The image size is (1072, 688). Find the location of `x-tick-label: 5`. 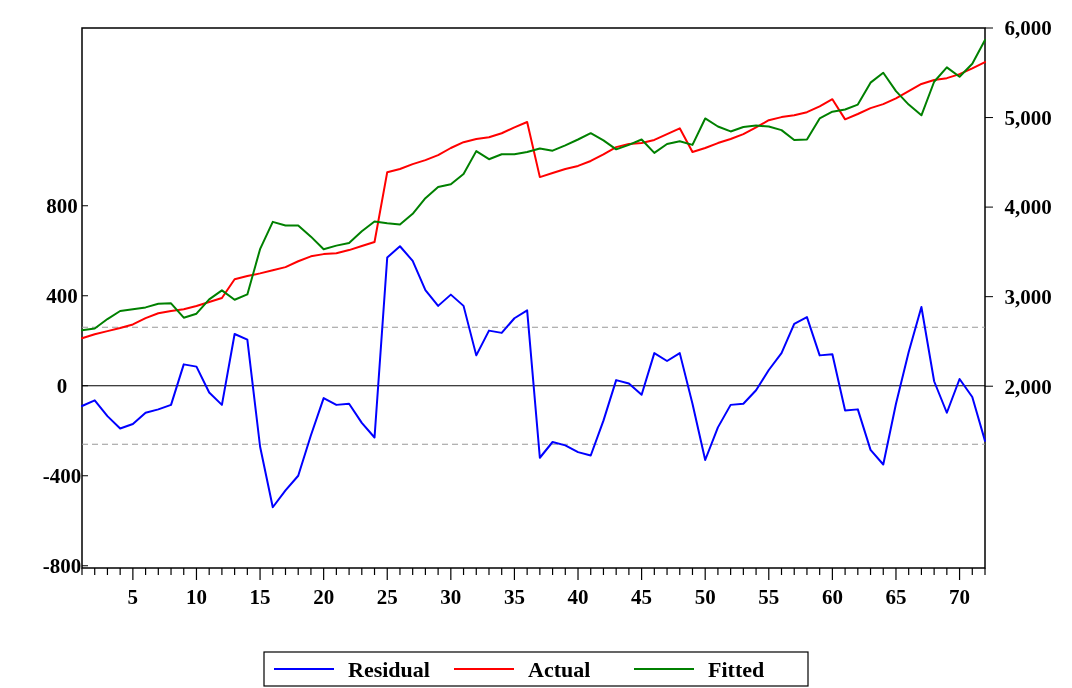

x-tick-label: 5 is located at coordinates (133, 597).